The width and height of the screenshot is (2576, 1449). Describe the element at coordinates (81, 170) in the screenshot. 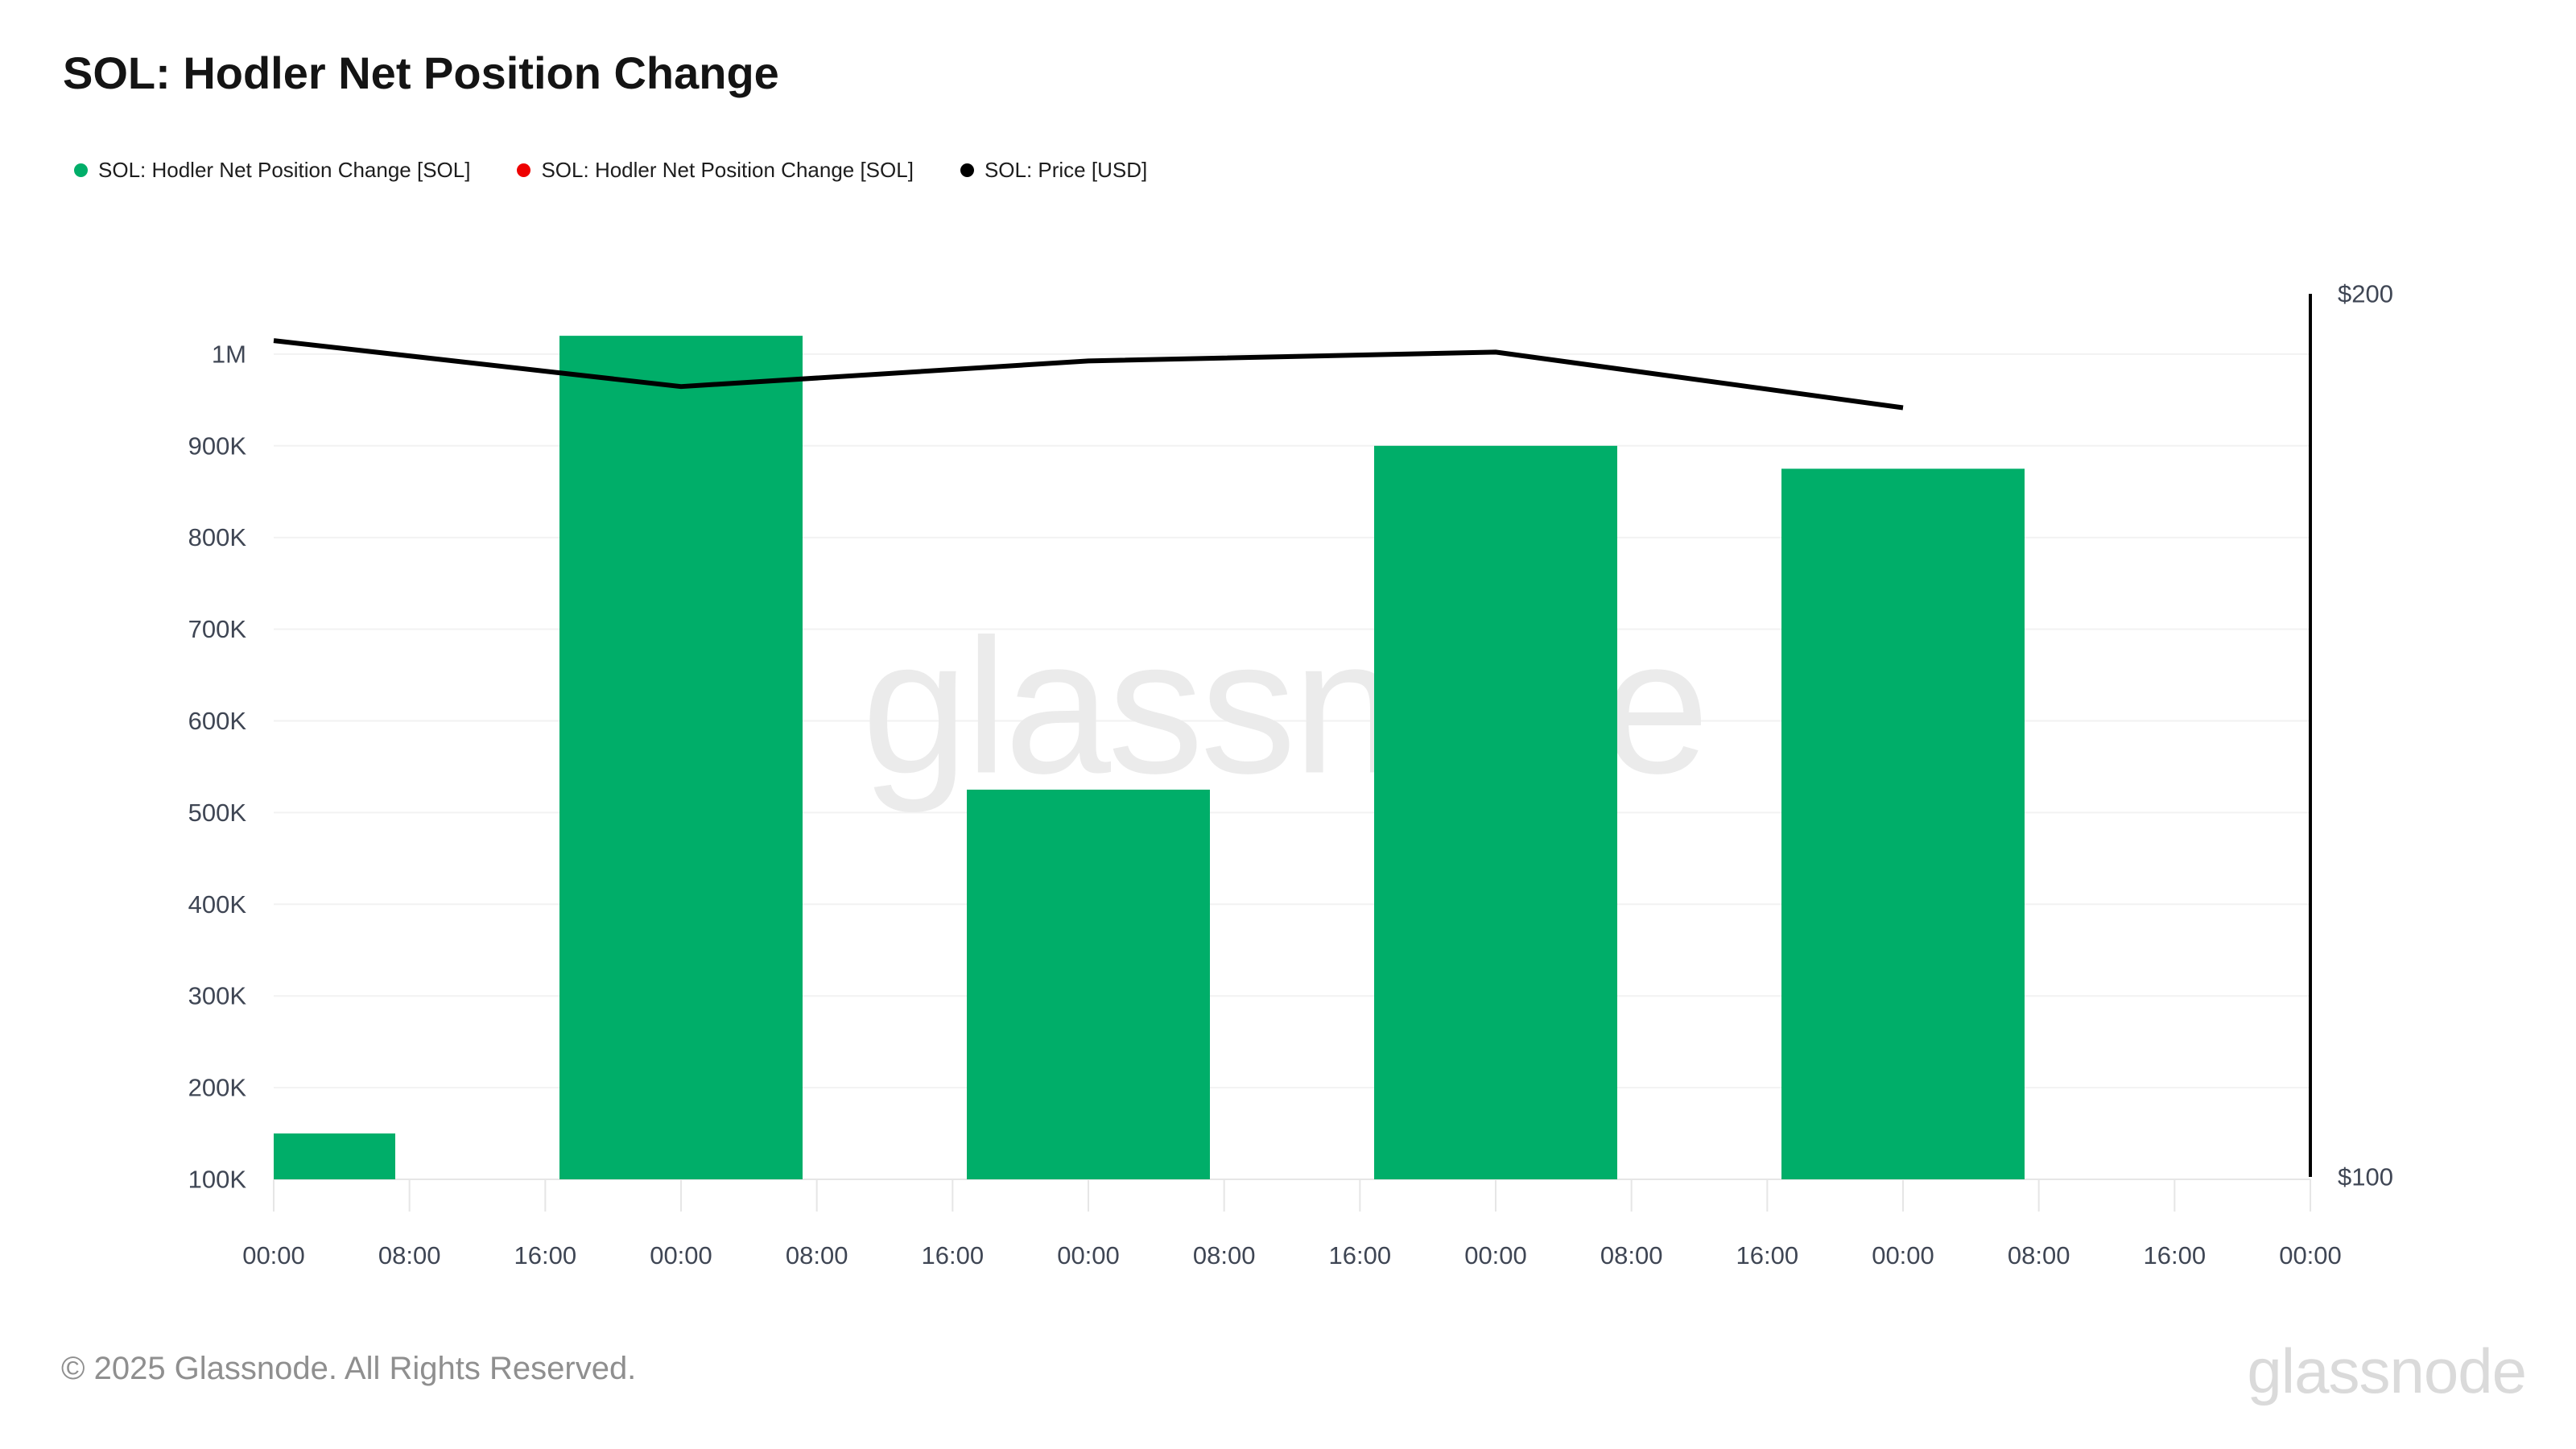

I see `green-series-dot-icon` at that location.